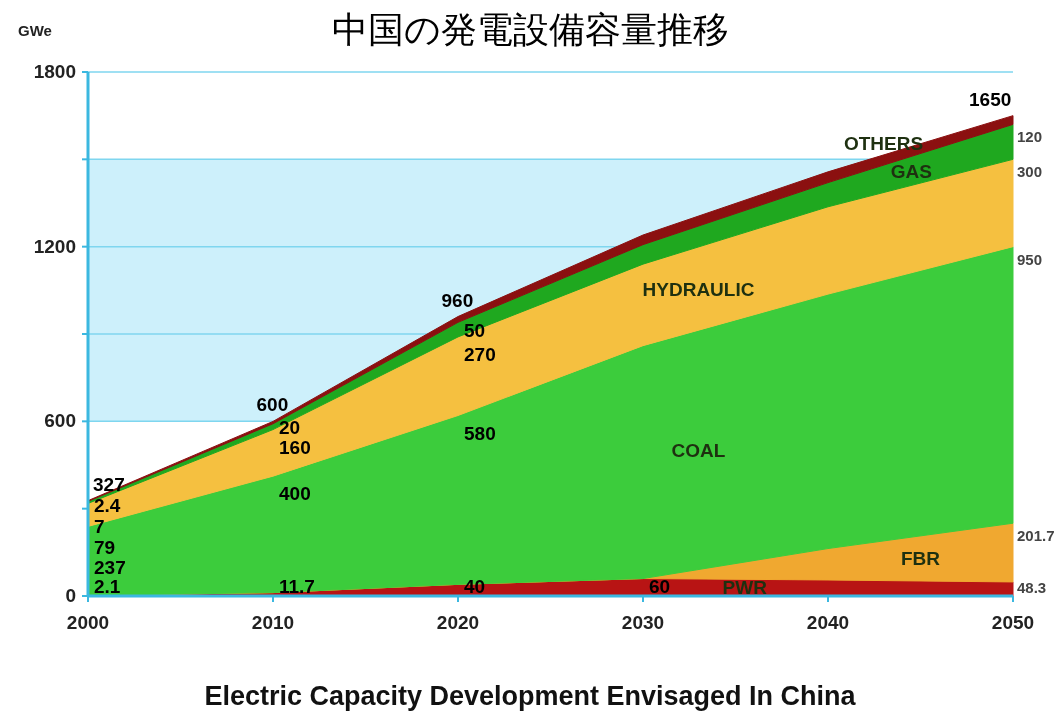 This screenshot has width=1061, height=722. What do you see at coordinates (297, 586) in the screenshot?
I see `data-label: 11.7` at bounding box center [297, 586].